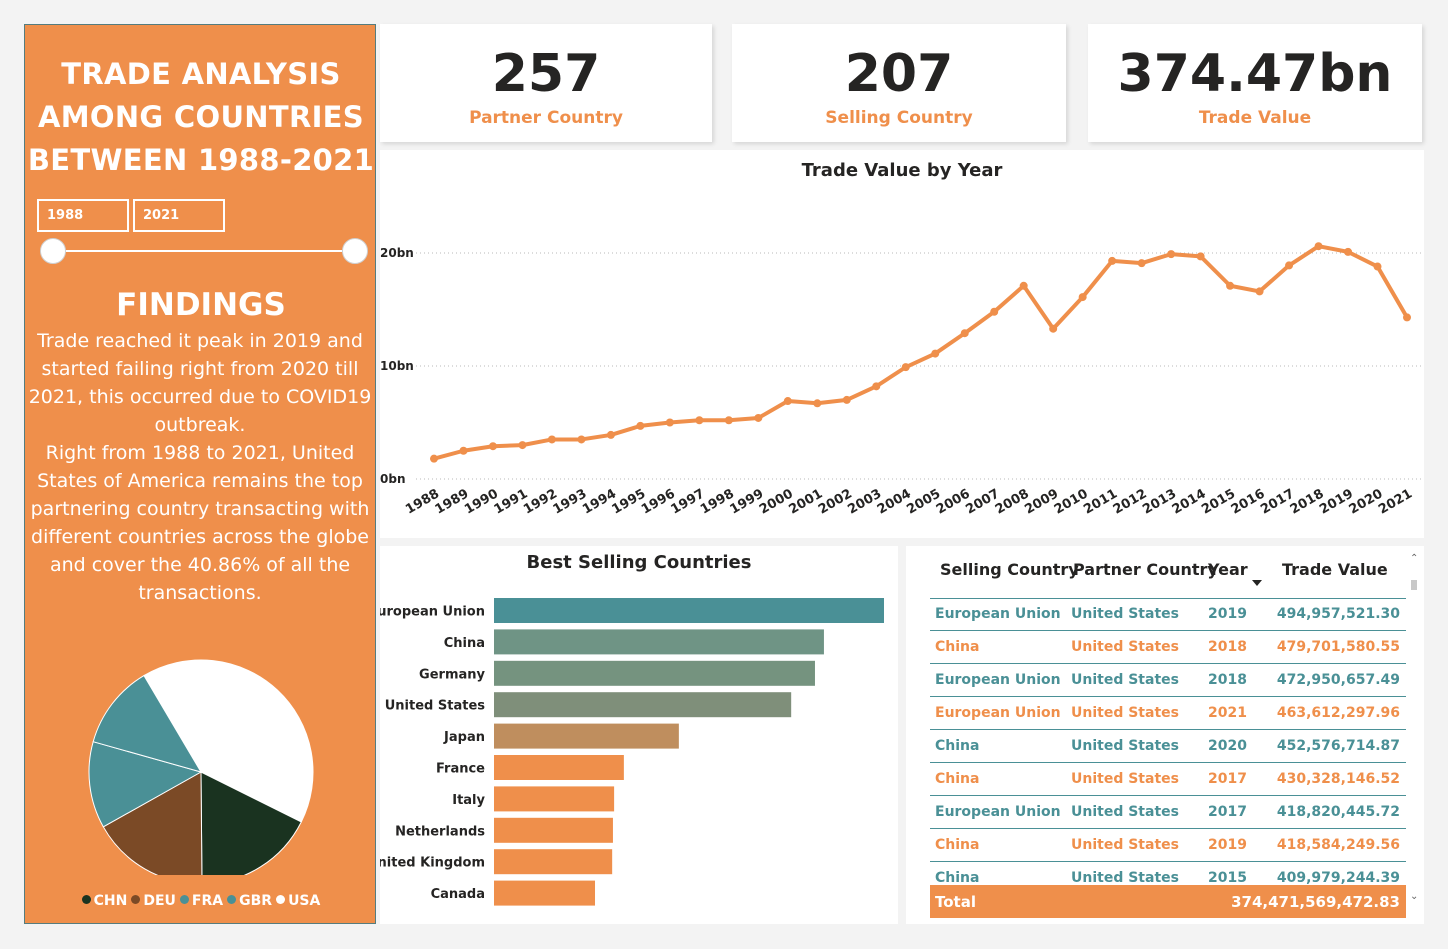 This screenshot has width=1448, height=949. Describe the element at coordinates (551, 439) in the screenshot. I see `data-point-1992` at that location.